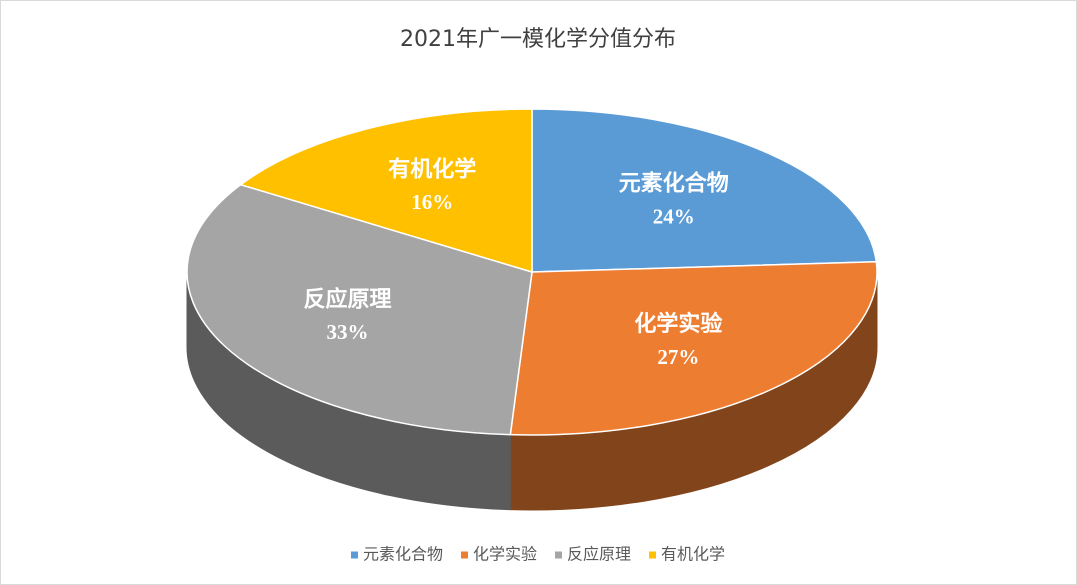  Describe the element at coordinates (403, 554) in the screenshot. I see `legend-label: 元素化合物` at that location.